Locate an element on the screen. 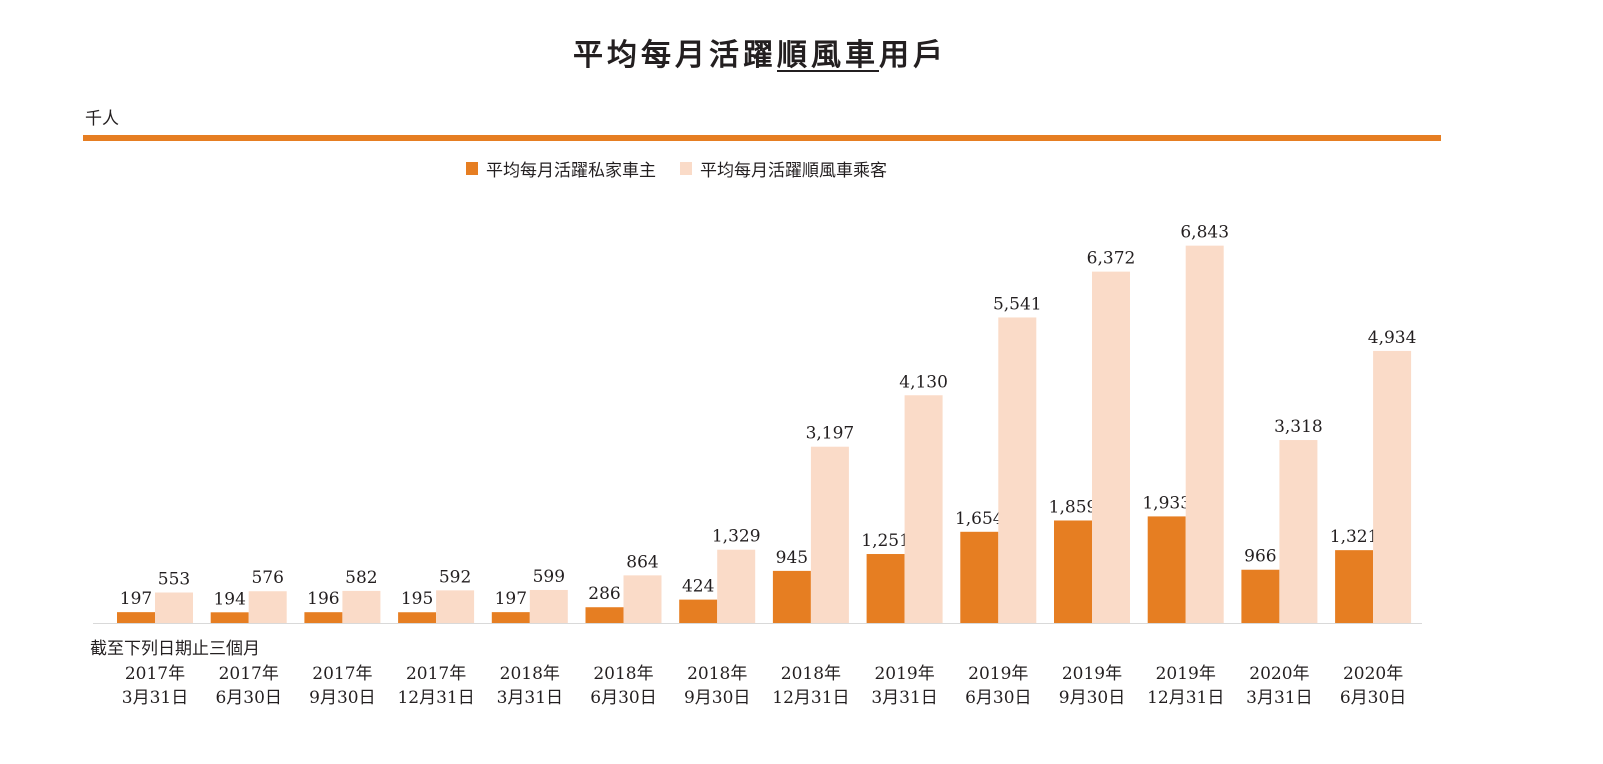 Image resolution: width=1603 pixels, height=764 pixels. data-label: 1,654 is located at coordinates (979, 519).